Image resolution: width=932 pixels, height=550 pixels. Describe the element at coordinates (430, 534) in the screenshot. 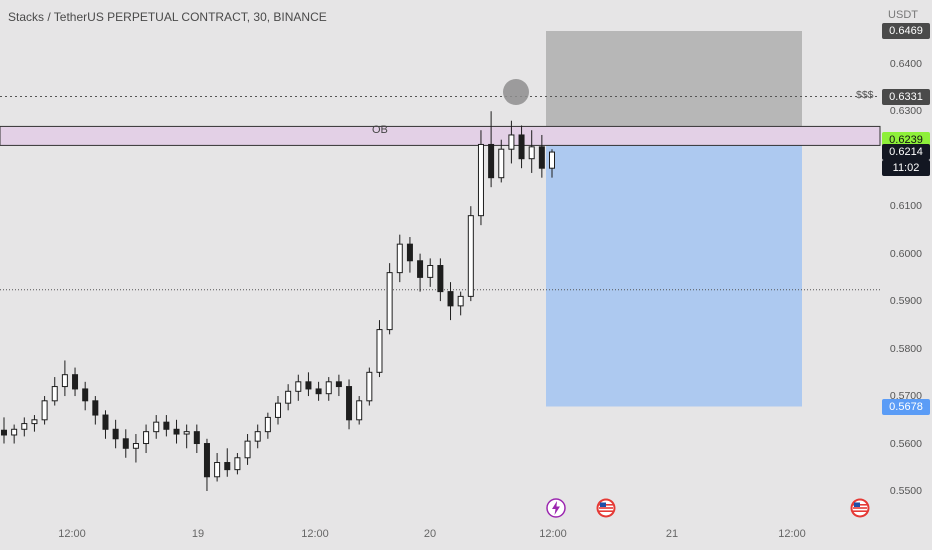

I see `x-axis-tick-label: 20` at that location.